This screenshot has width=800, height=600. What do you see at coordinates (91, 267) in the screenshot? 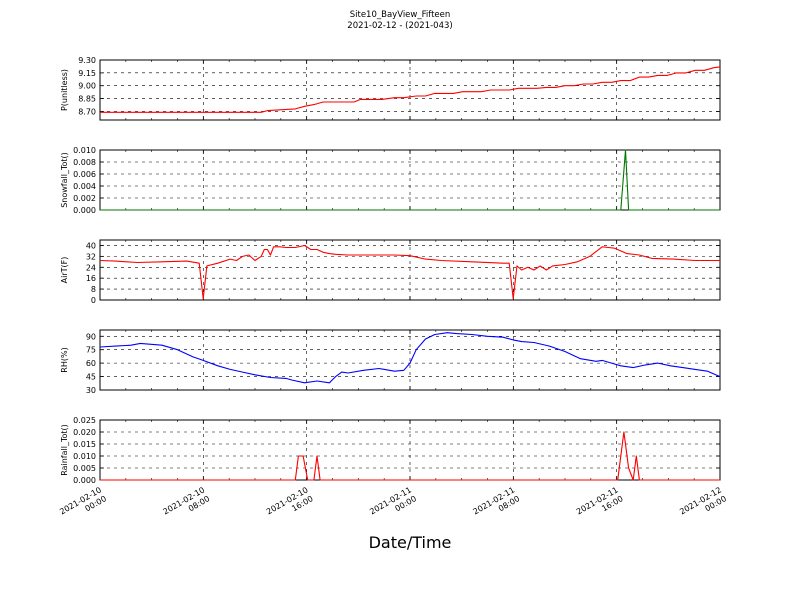
I see `y-tick-label: 24` at bounding box center [91, 267].